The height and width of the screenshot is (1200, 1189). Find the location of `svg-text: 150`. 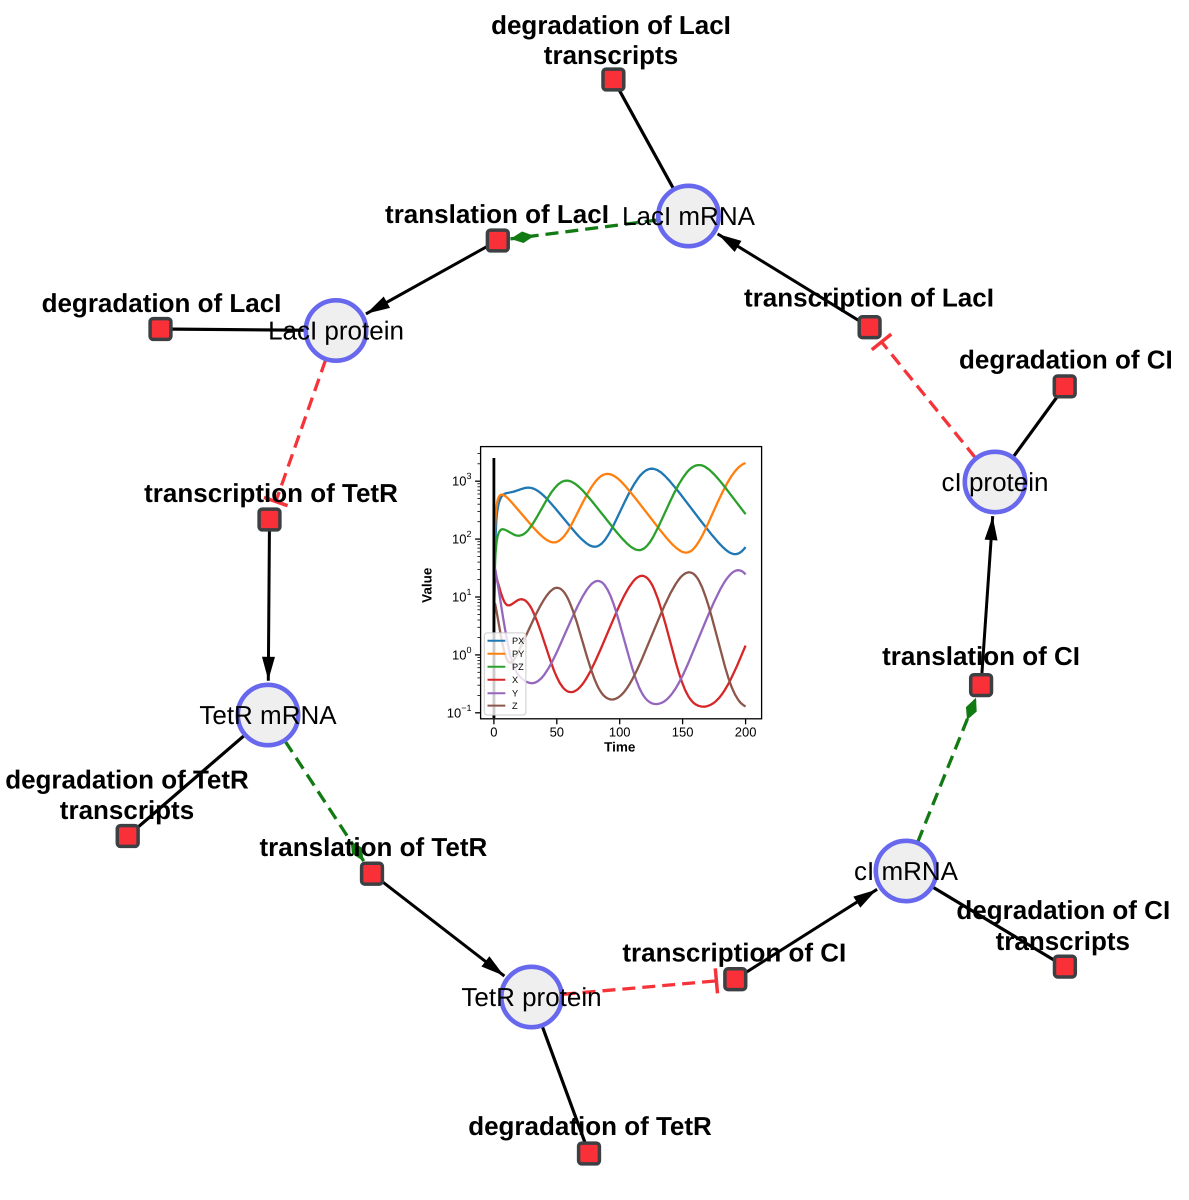

svg-text: 150 is located at coordinates (683, 732).